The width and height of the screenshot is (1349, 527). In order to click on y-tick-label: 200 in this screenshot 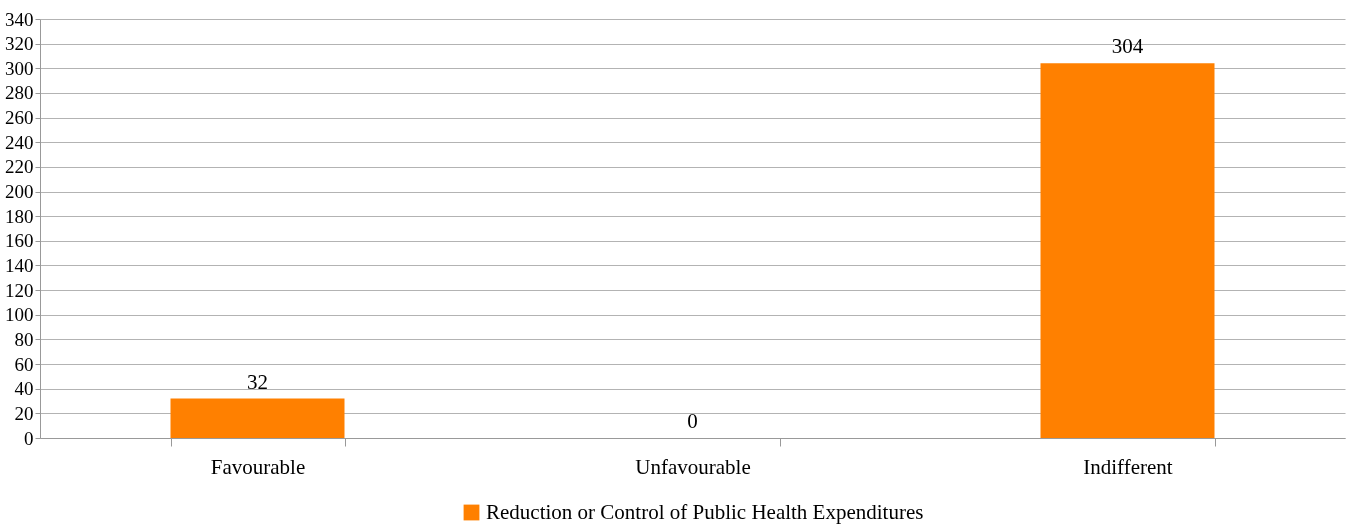, I will do `click(19, 192)`.